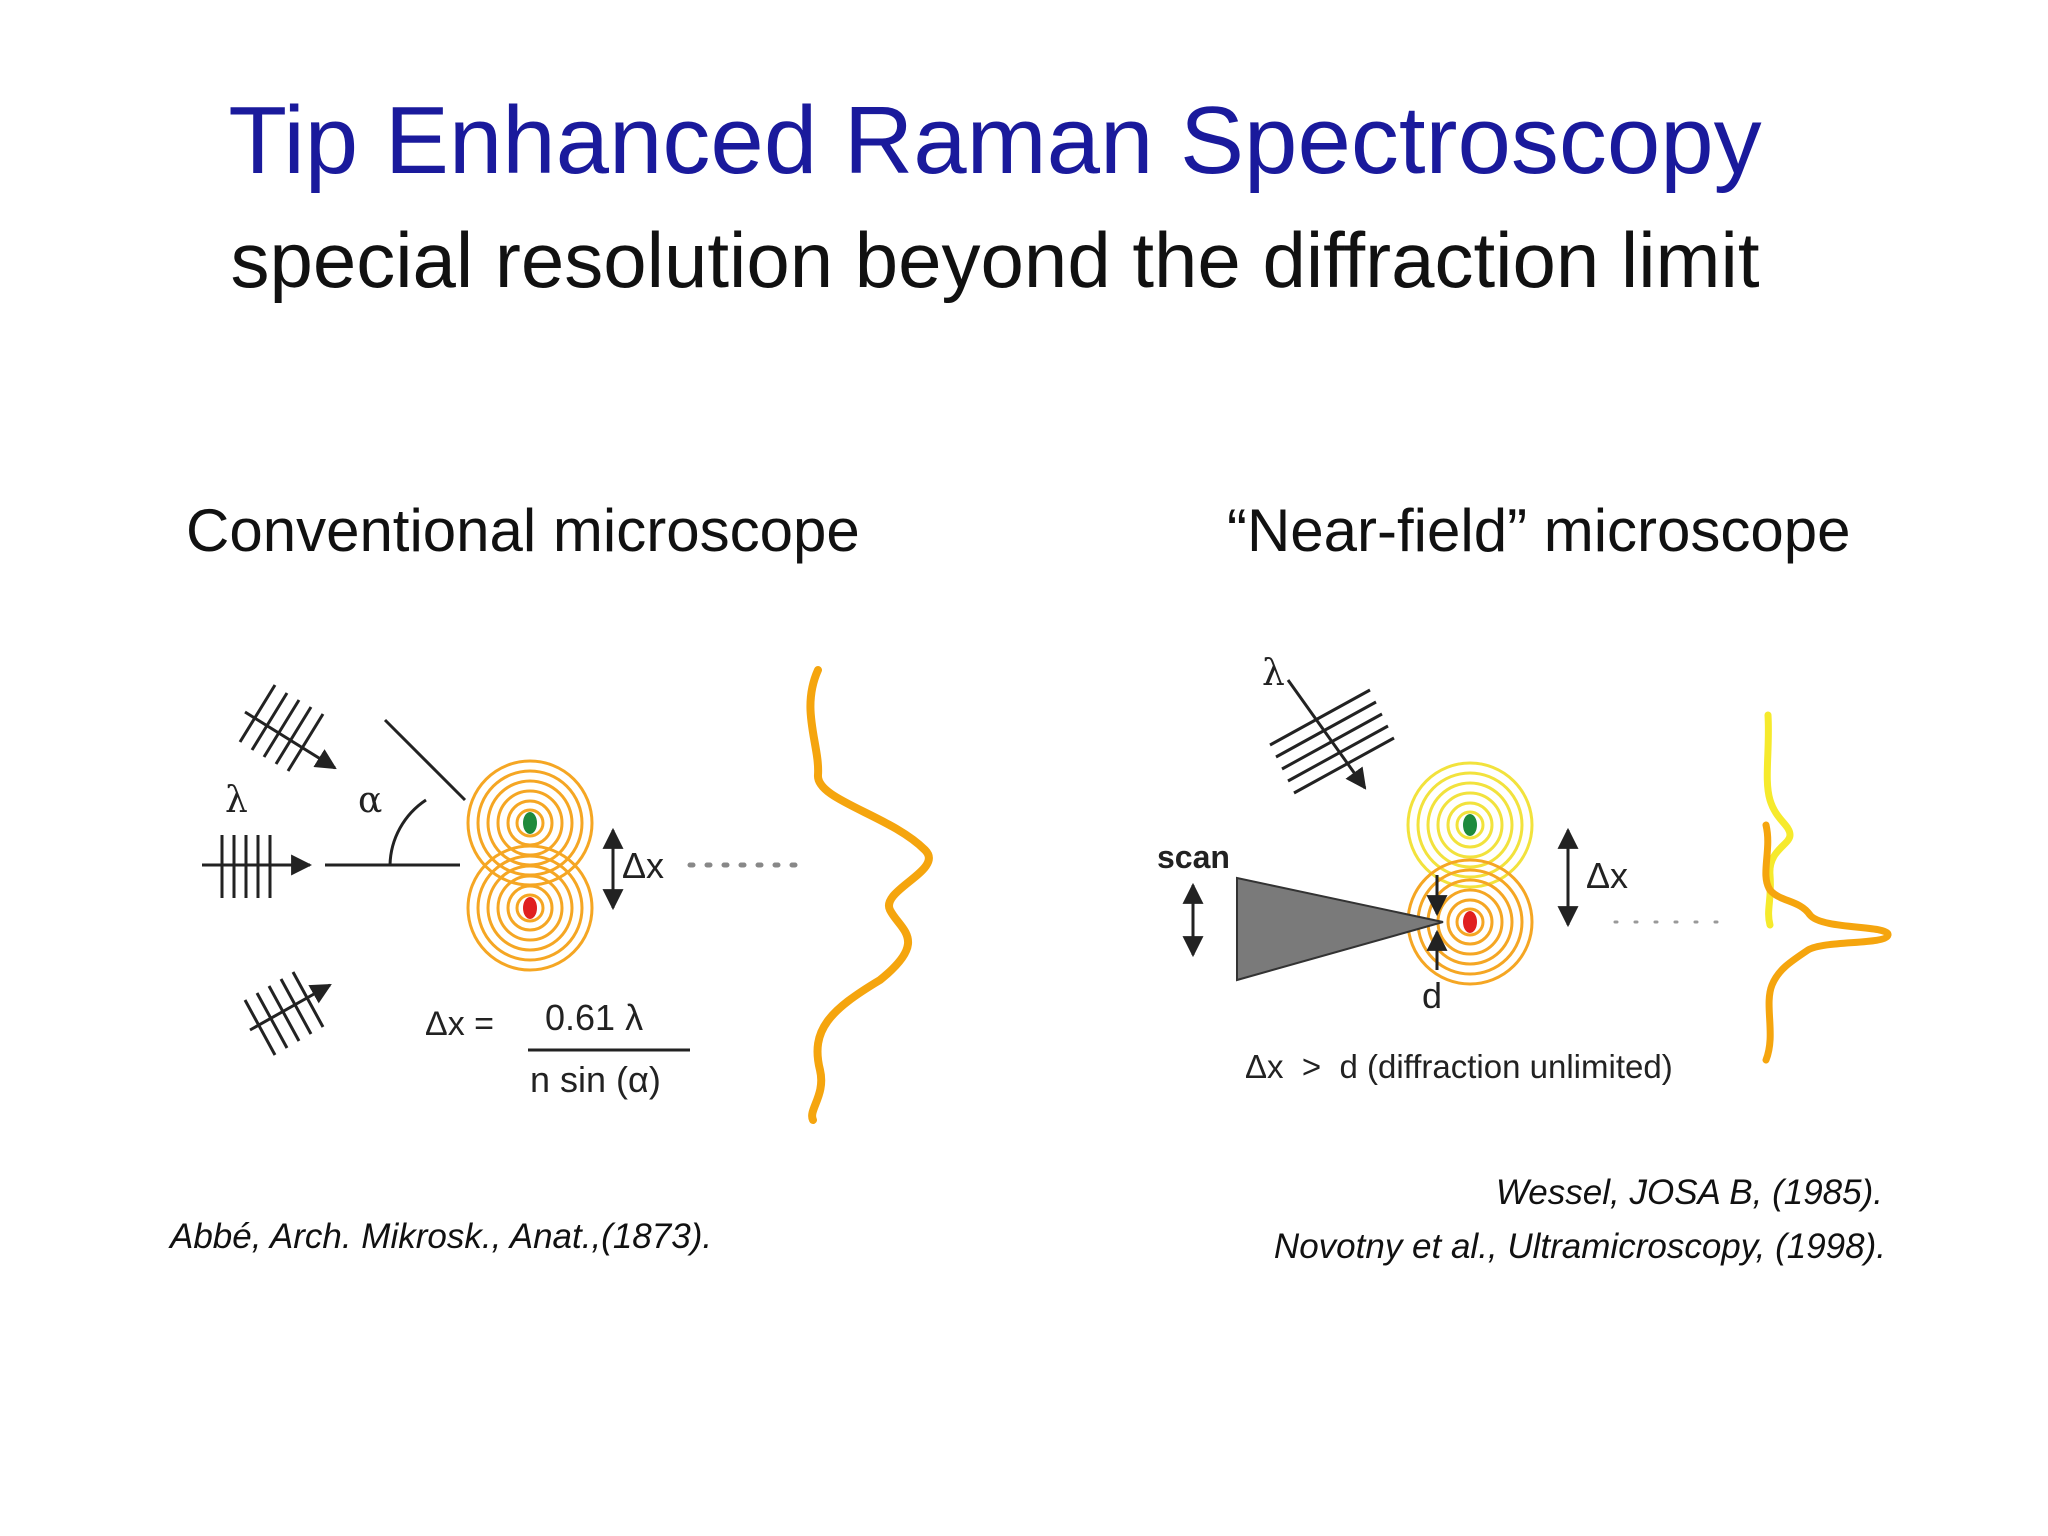 This screenshot has height=1536, width=2048. Describe the element at coordinates (396, 792) in the screenshot. I see `aperture-angle-icon` at that location.